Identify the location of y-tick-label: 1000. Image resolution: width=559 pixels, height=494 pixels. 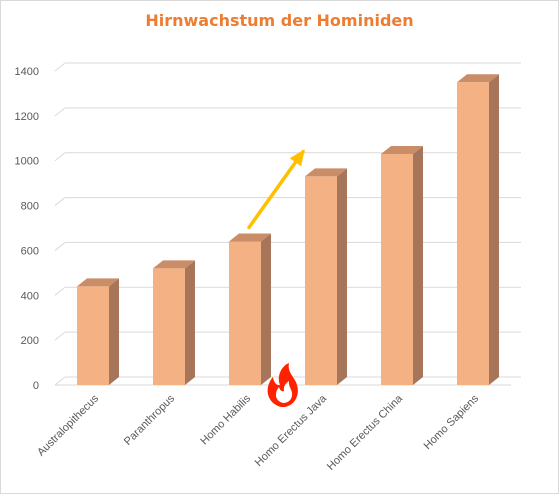
(27, 162).